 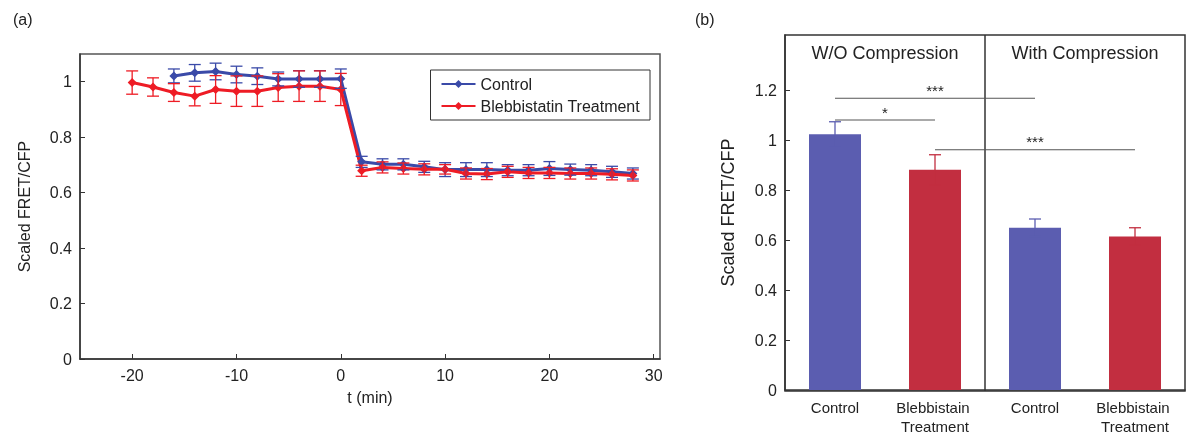 What do you see at coordinates (23, 19) in the screenshot?
I see `chart-title: (a)` at bounding box center [23, 19].